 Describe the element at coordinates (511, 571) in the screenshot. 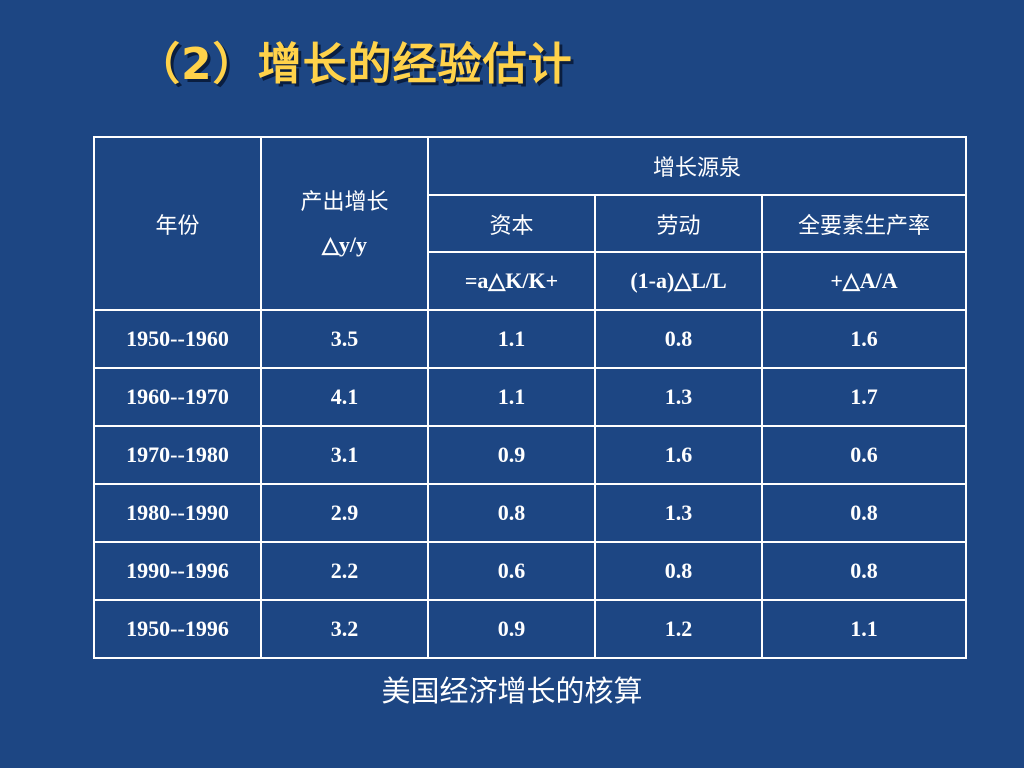

I see `capital-cell: 0.6` at that location.